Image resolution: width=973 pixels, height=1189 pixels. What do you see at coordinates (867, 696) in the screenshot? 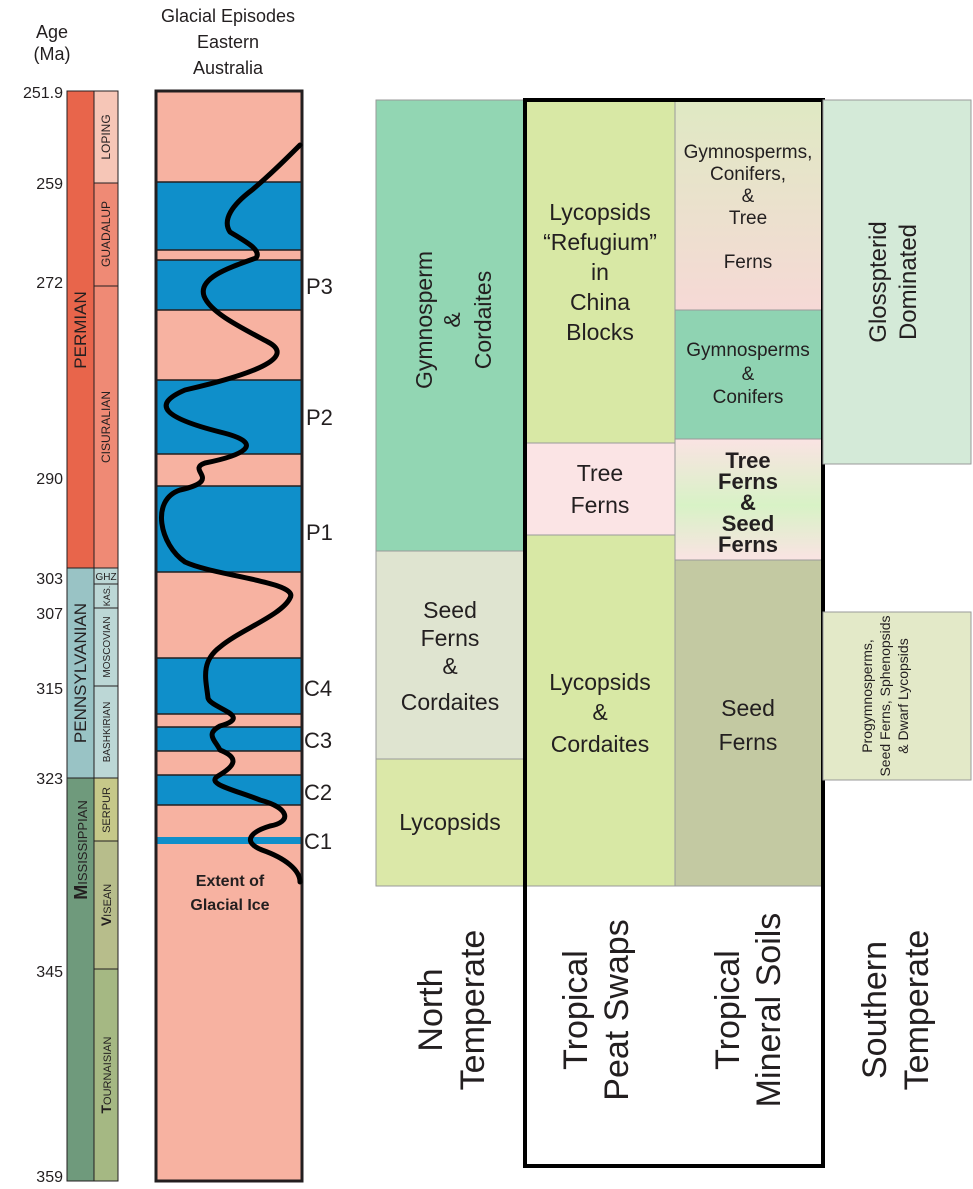
I see `southern-progymno-line1: Progymnosperms,` at bounding box center [867, 696].